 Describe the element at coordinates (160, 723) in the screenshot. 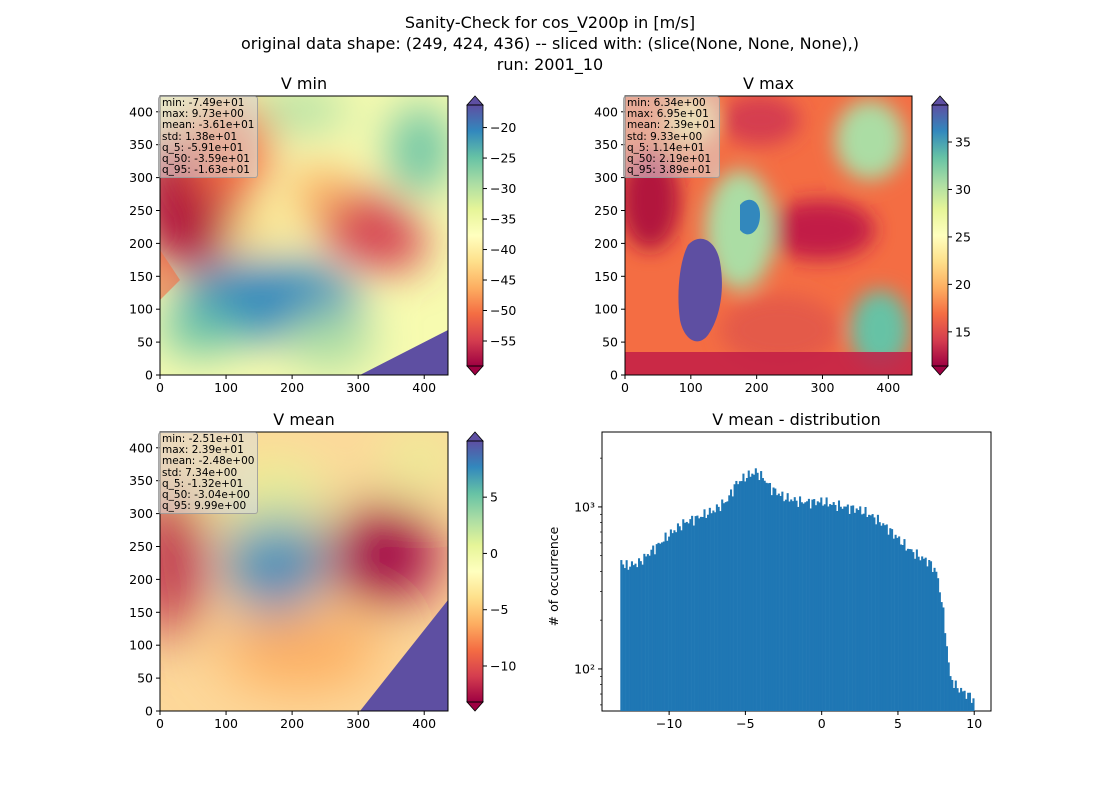

I see `x-tick-label: 0` at that location.